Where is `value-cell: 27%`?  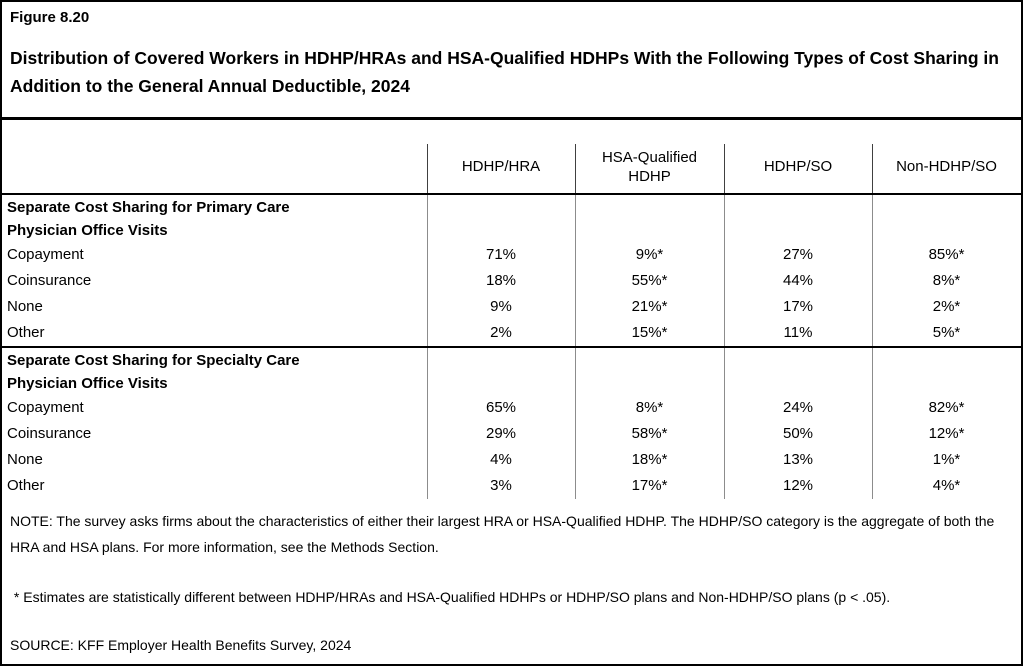
value-cell: 27% is located at coordinates (798, 255).